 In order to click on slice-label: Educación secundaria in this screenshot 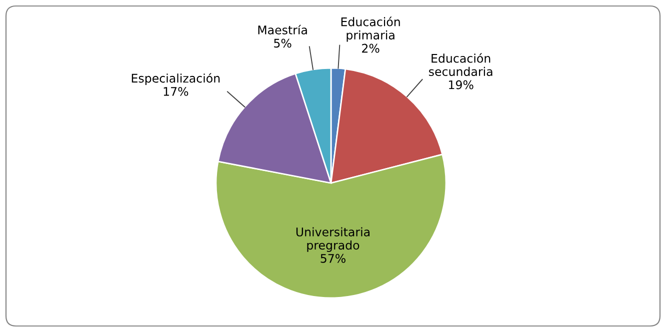, I will do `click(460, 64)`.